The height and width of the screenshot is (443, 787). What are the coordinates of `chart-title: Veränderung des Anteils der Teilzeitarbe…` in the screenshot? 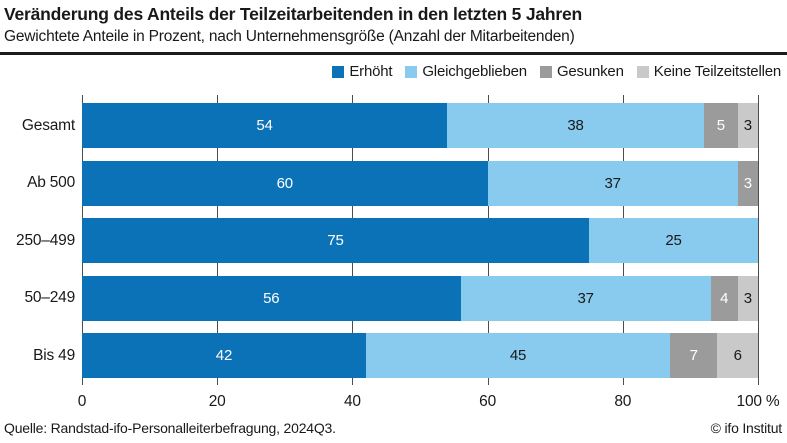 It's located at (293, 14).